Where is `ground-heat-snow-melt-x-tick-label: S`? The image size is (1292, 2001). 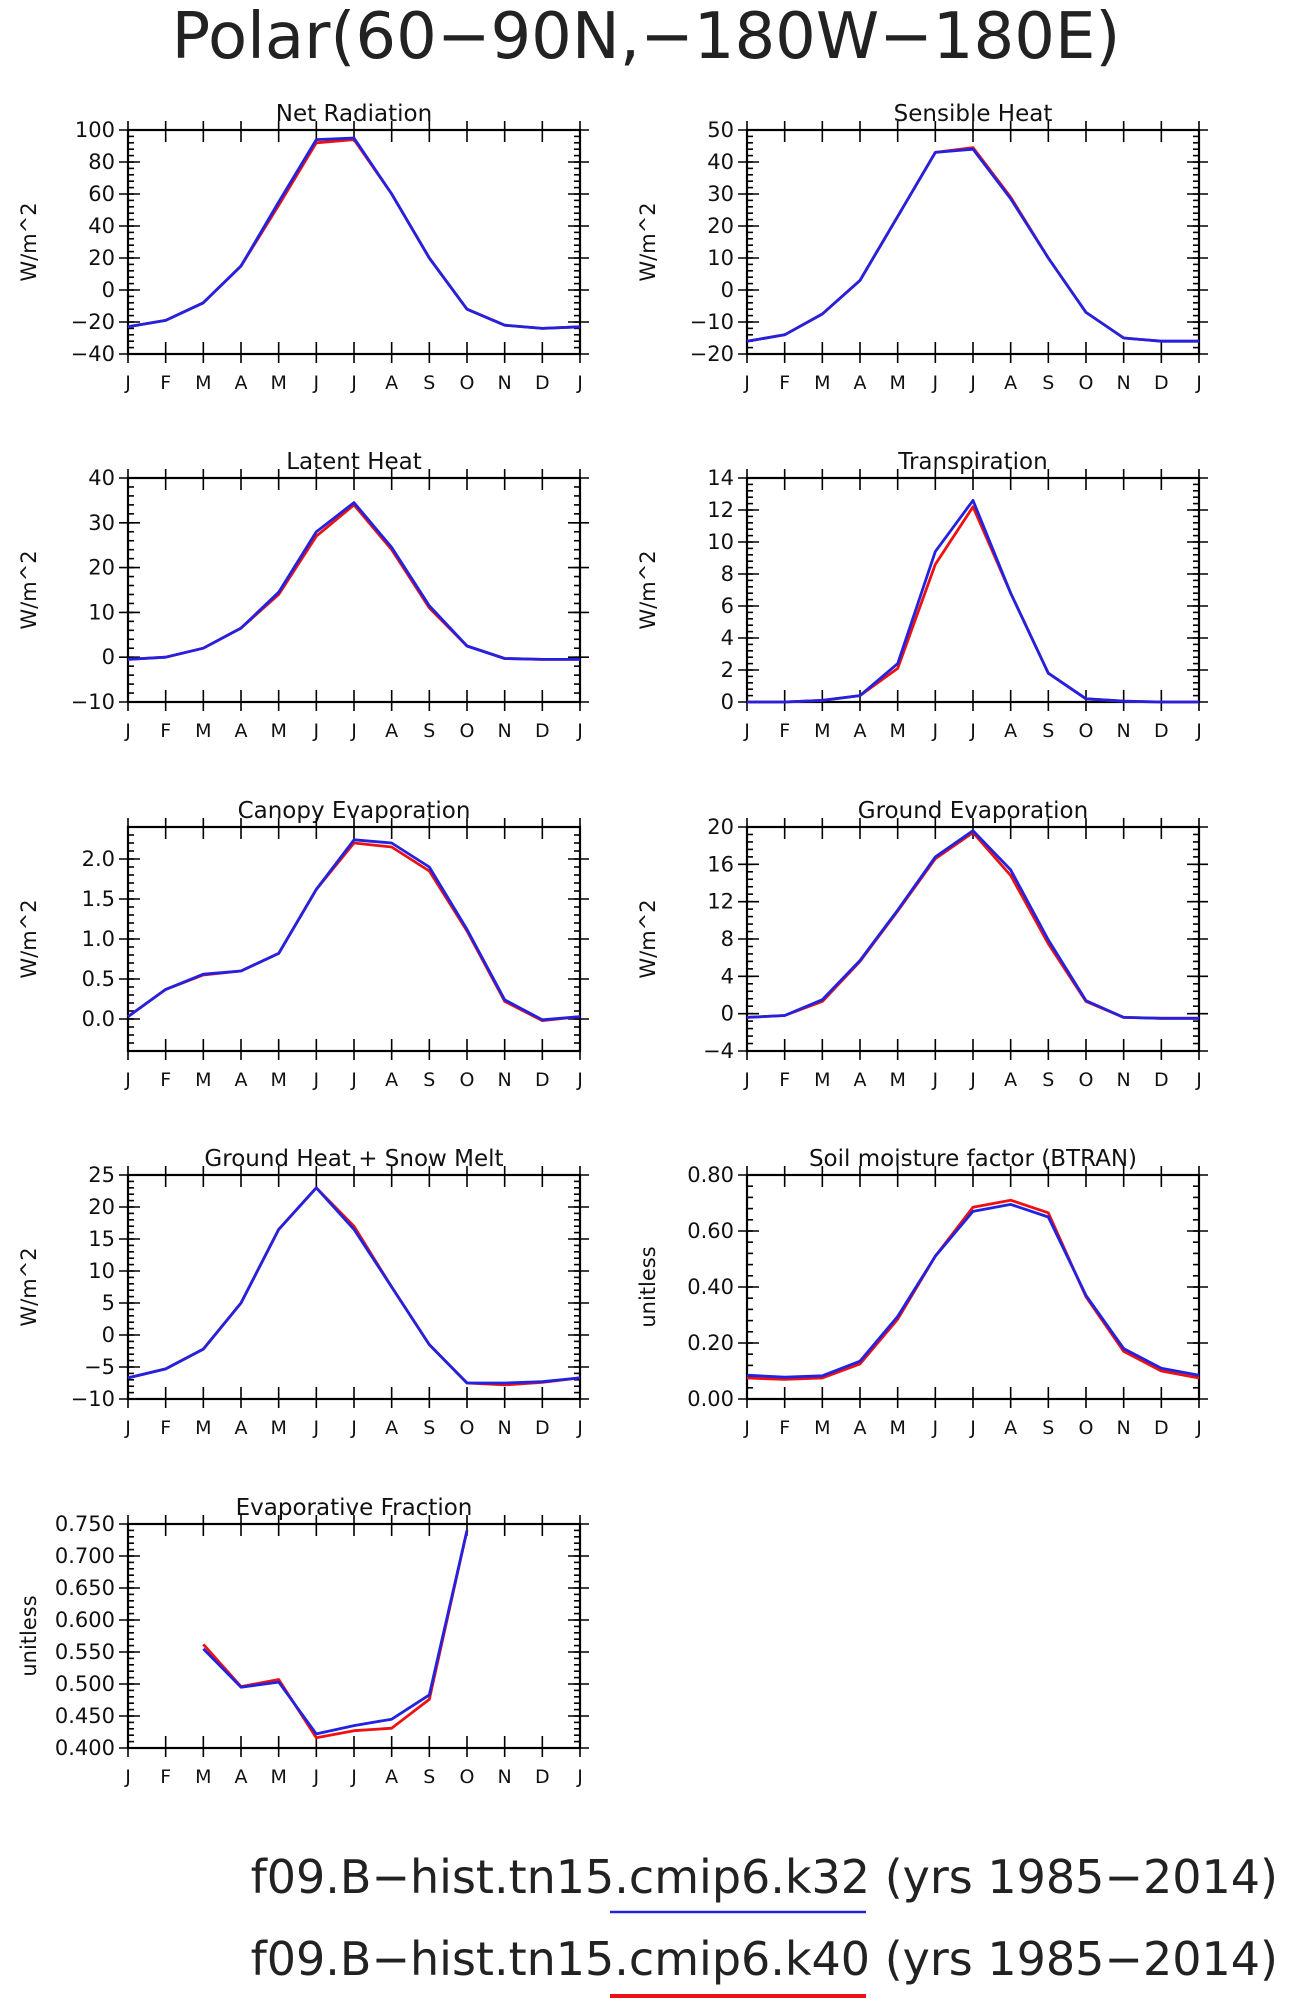 ground-heat-snow-melt-x-tick-label: S is located at coordinates (429, 1428).